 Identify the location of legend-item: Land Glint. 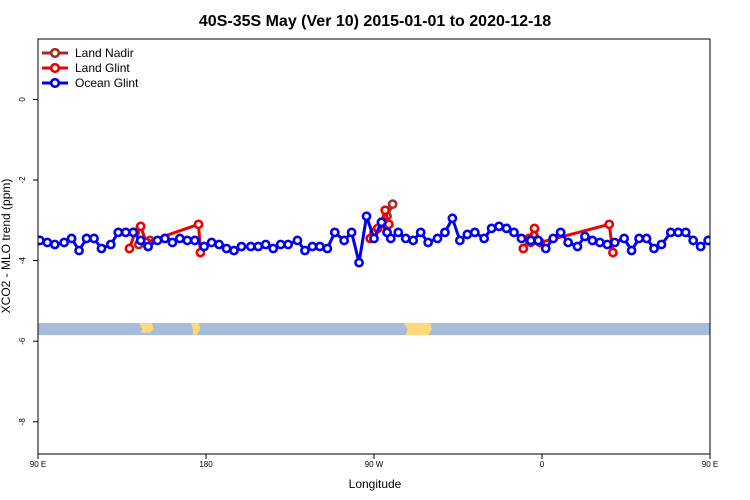
(86, 68).